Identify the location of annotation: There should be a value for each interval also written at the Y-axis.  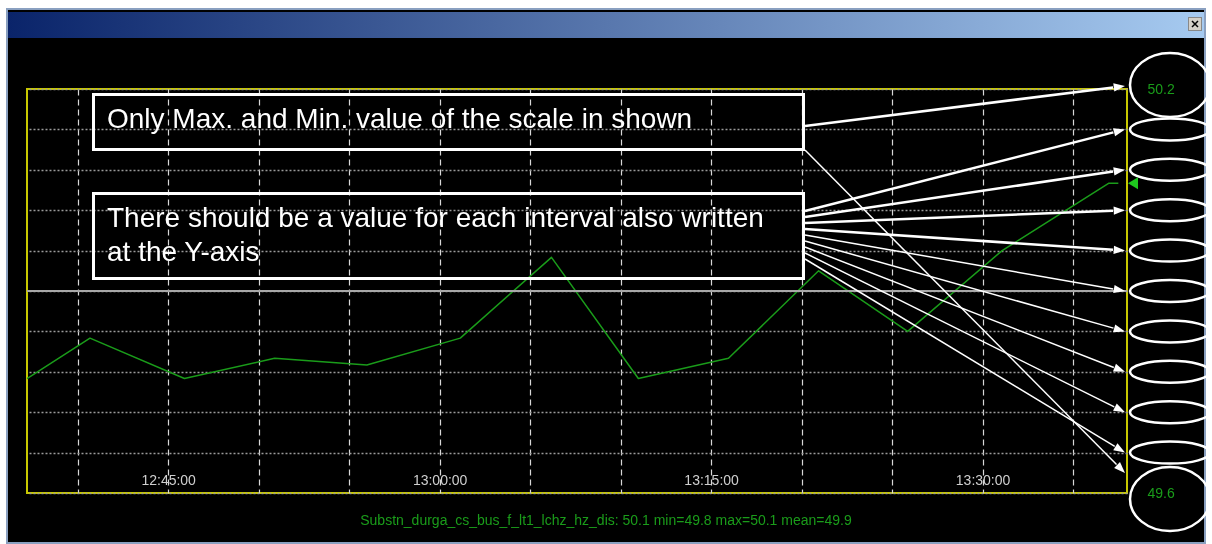
(448, 236).